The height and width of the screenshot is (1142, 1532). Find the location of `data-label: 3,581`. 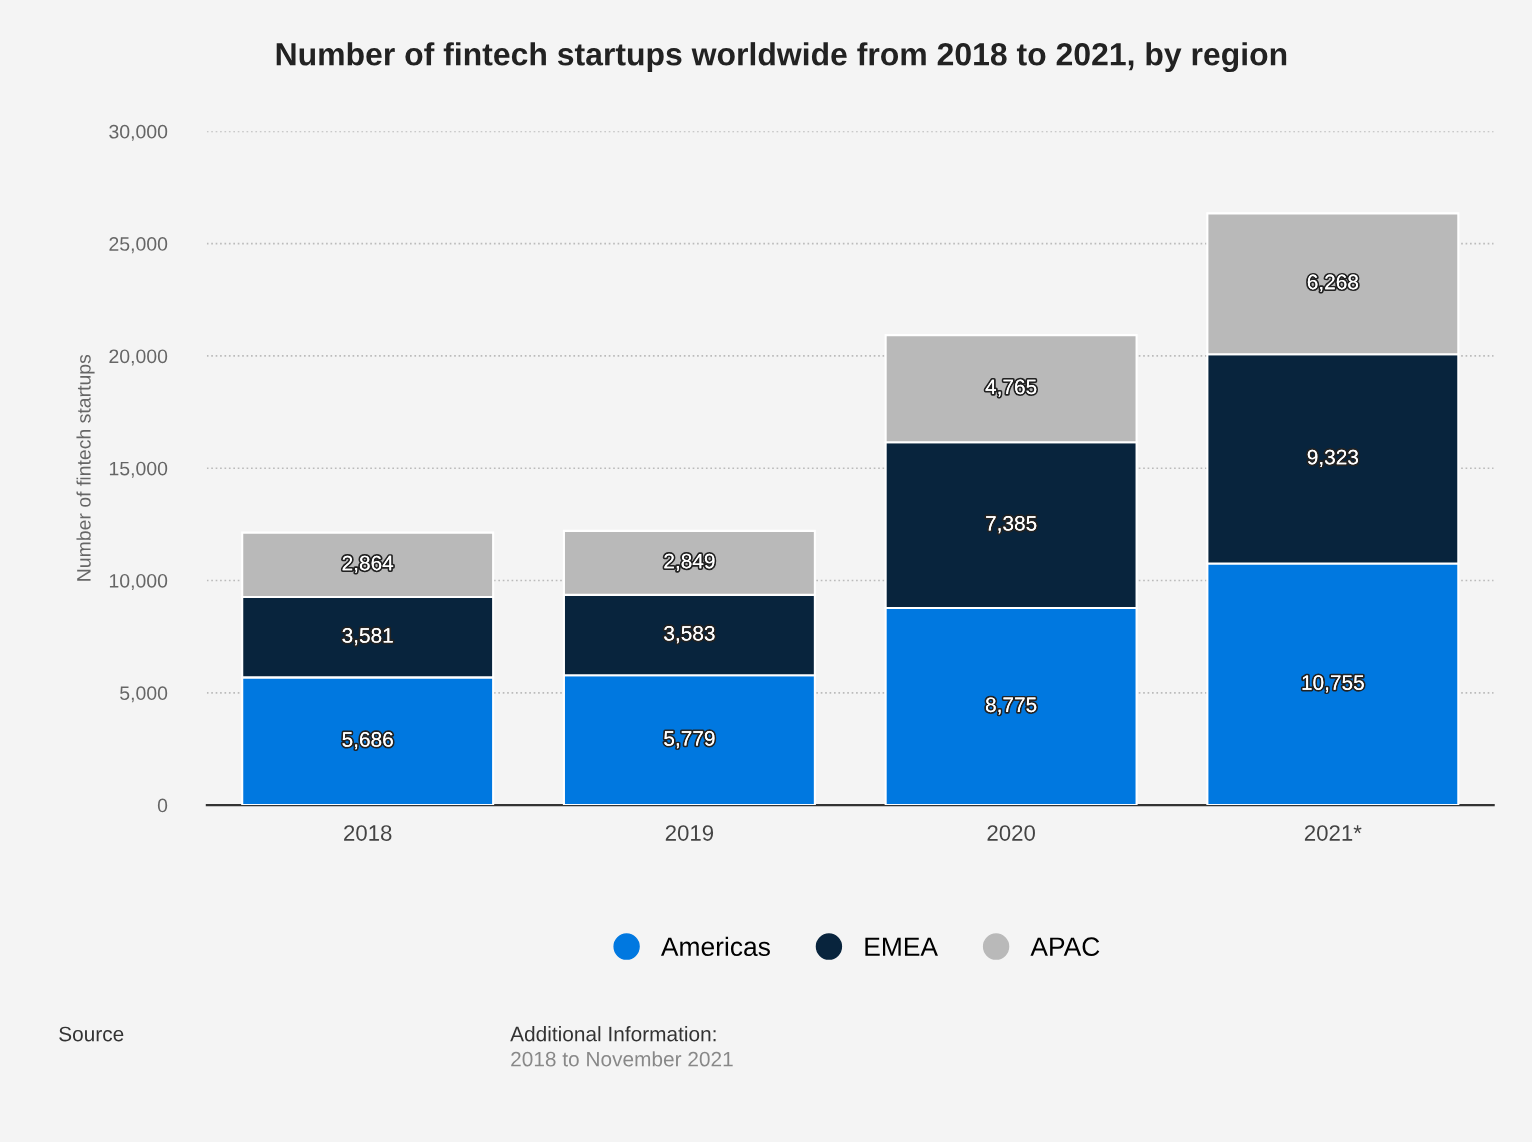

data-label: 3,581 is located at coordinates (367, 637).